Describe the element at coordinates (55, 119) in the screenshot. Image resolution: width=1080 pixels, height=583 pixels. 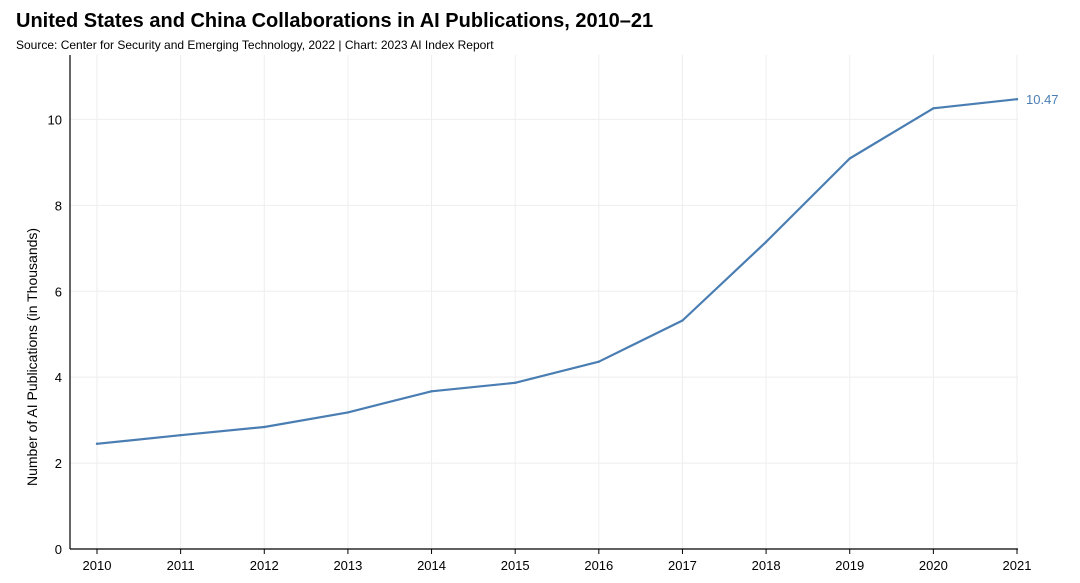
I see `y-tick-label: 10` at that location.